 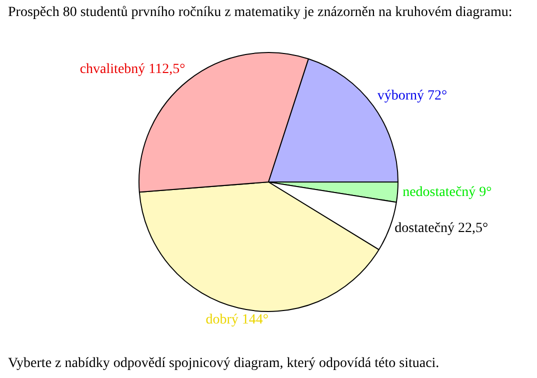 What do you see at coordinates (133, 70) in the screenshot?
I see `slice-label: chvalitebný 112,5°` at bounding box center [133, 70].